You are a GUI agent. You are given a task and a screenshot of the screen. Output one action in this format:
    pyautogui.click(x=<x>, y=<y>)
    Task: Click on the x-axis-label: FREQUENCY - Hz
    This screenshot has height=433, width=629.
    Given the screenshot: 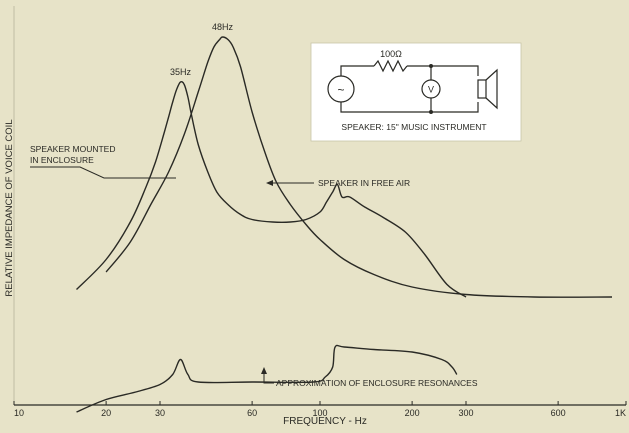 What is the action you would take?
    pyautogui.click(x=325, y=421)
    